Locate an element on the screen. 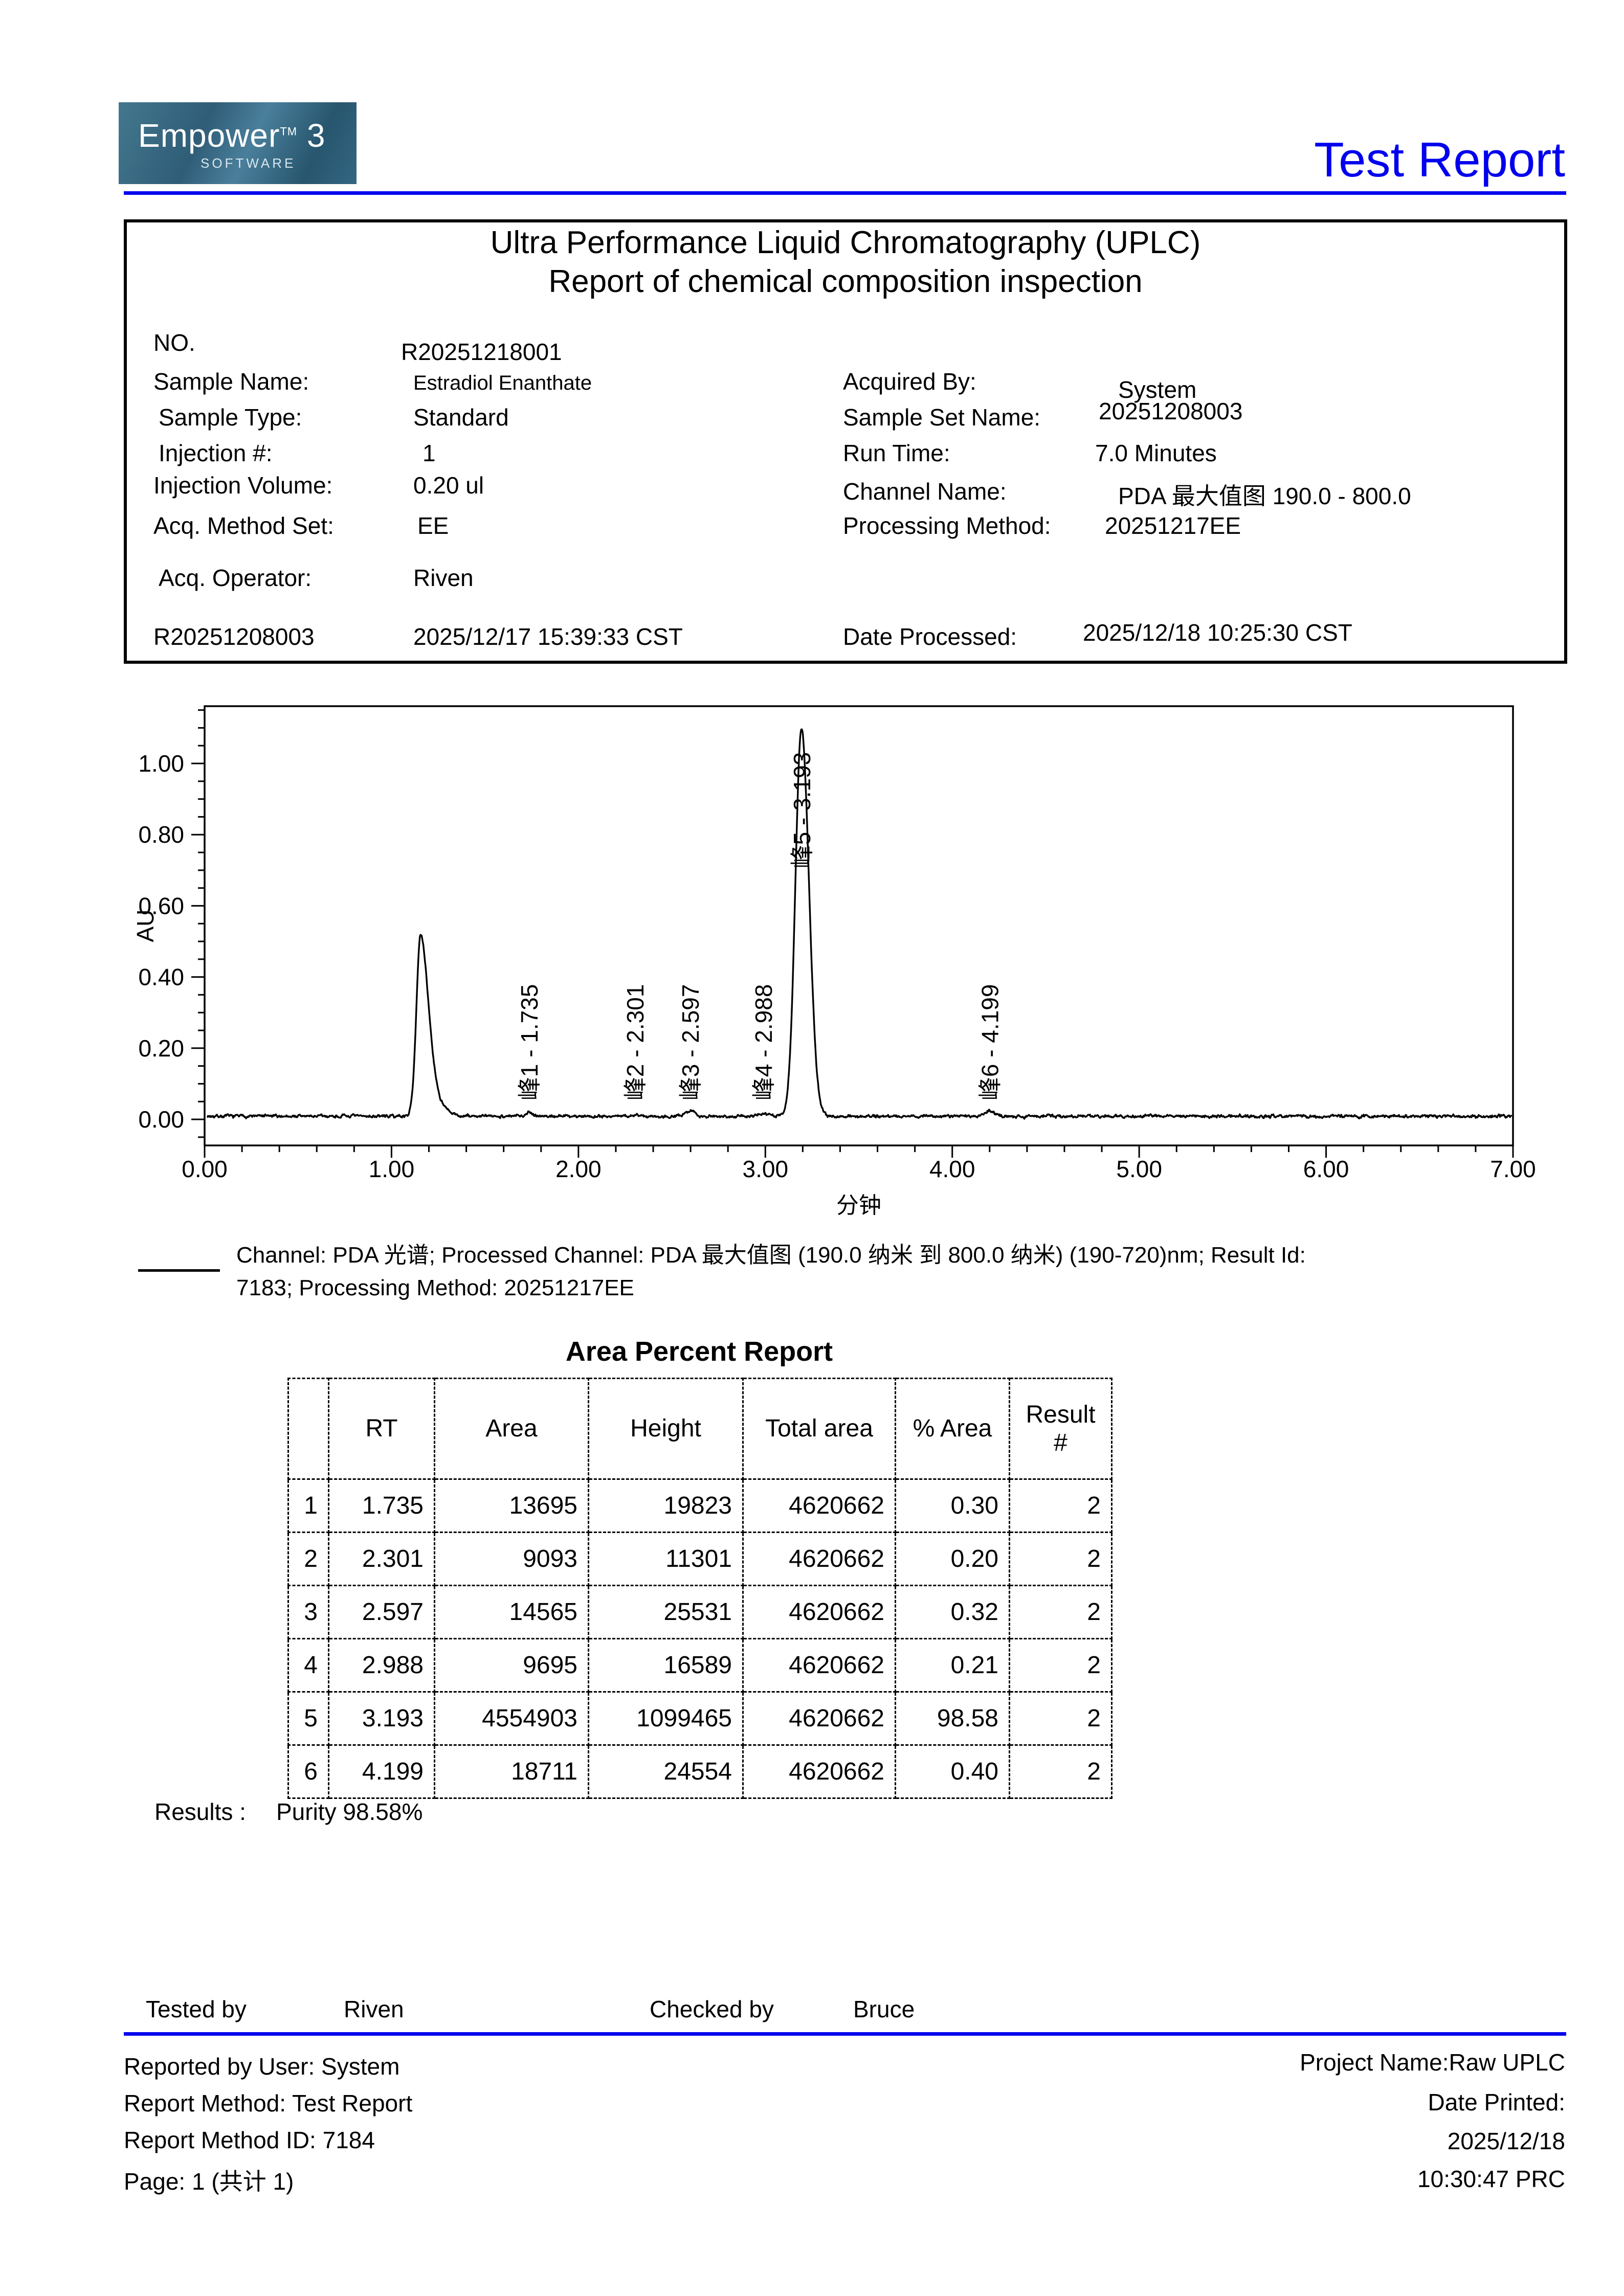  col-header-total-area: Total area is located at coordinates (819, 1429).